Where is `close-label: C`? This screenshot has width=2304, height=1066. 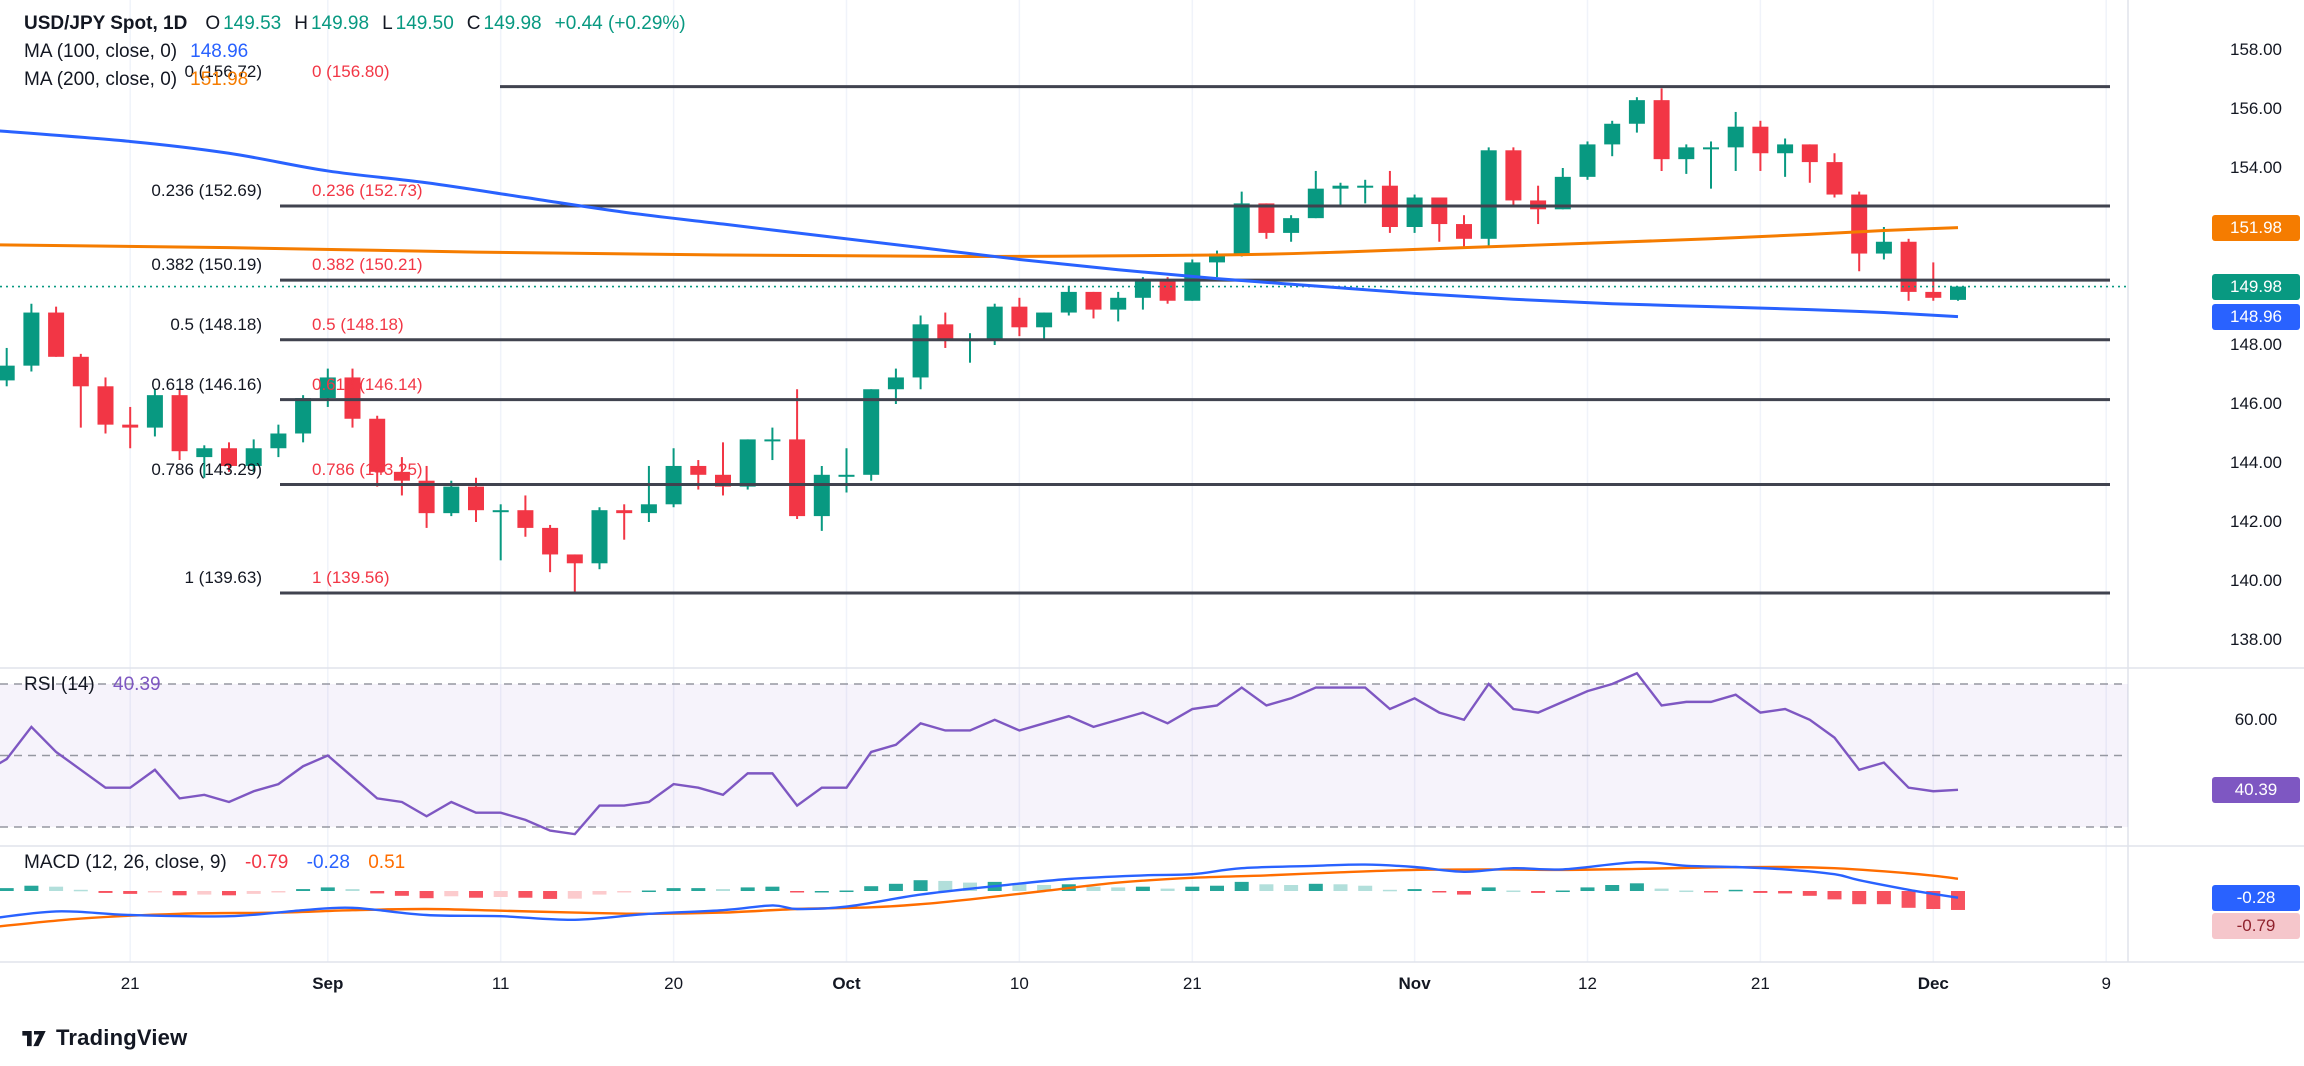
close-label: C is located at coordinates (473, 23).